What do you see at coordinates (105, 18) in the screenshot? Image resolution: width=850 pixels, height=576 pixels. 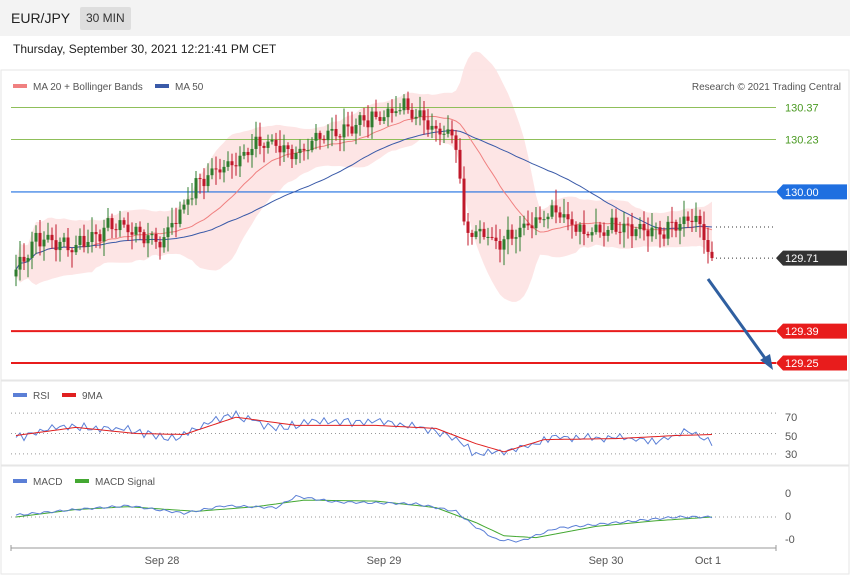 I see `timeframe-button: 30 MIN` at bounding box center [105, 18].